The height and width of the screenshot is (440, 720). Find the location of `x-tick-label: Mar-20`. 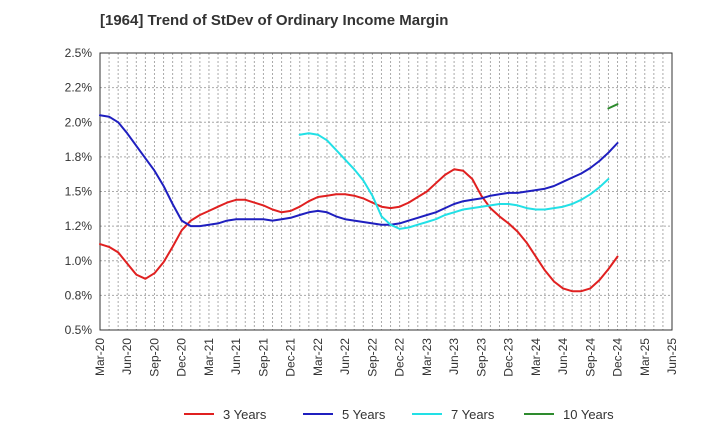

x-tick-label: Mar-20 is located at coordinates (100, 357).